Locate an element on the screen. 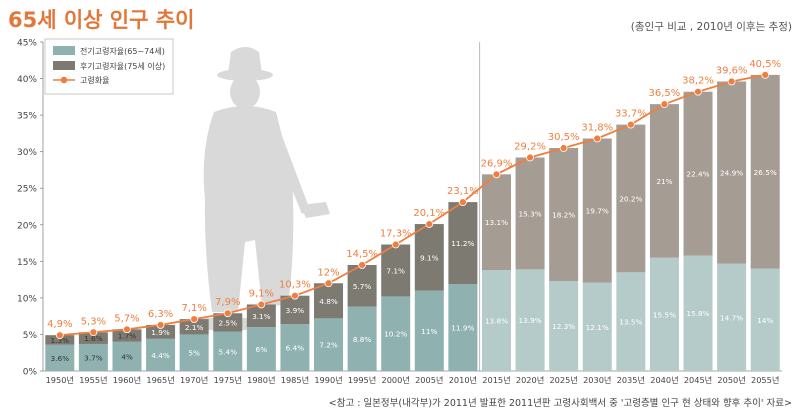 This screenshot has width=800, height=417. aging-rate-label: 23,1% is located at coordinates (463, 191).